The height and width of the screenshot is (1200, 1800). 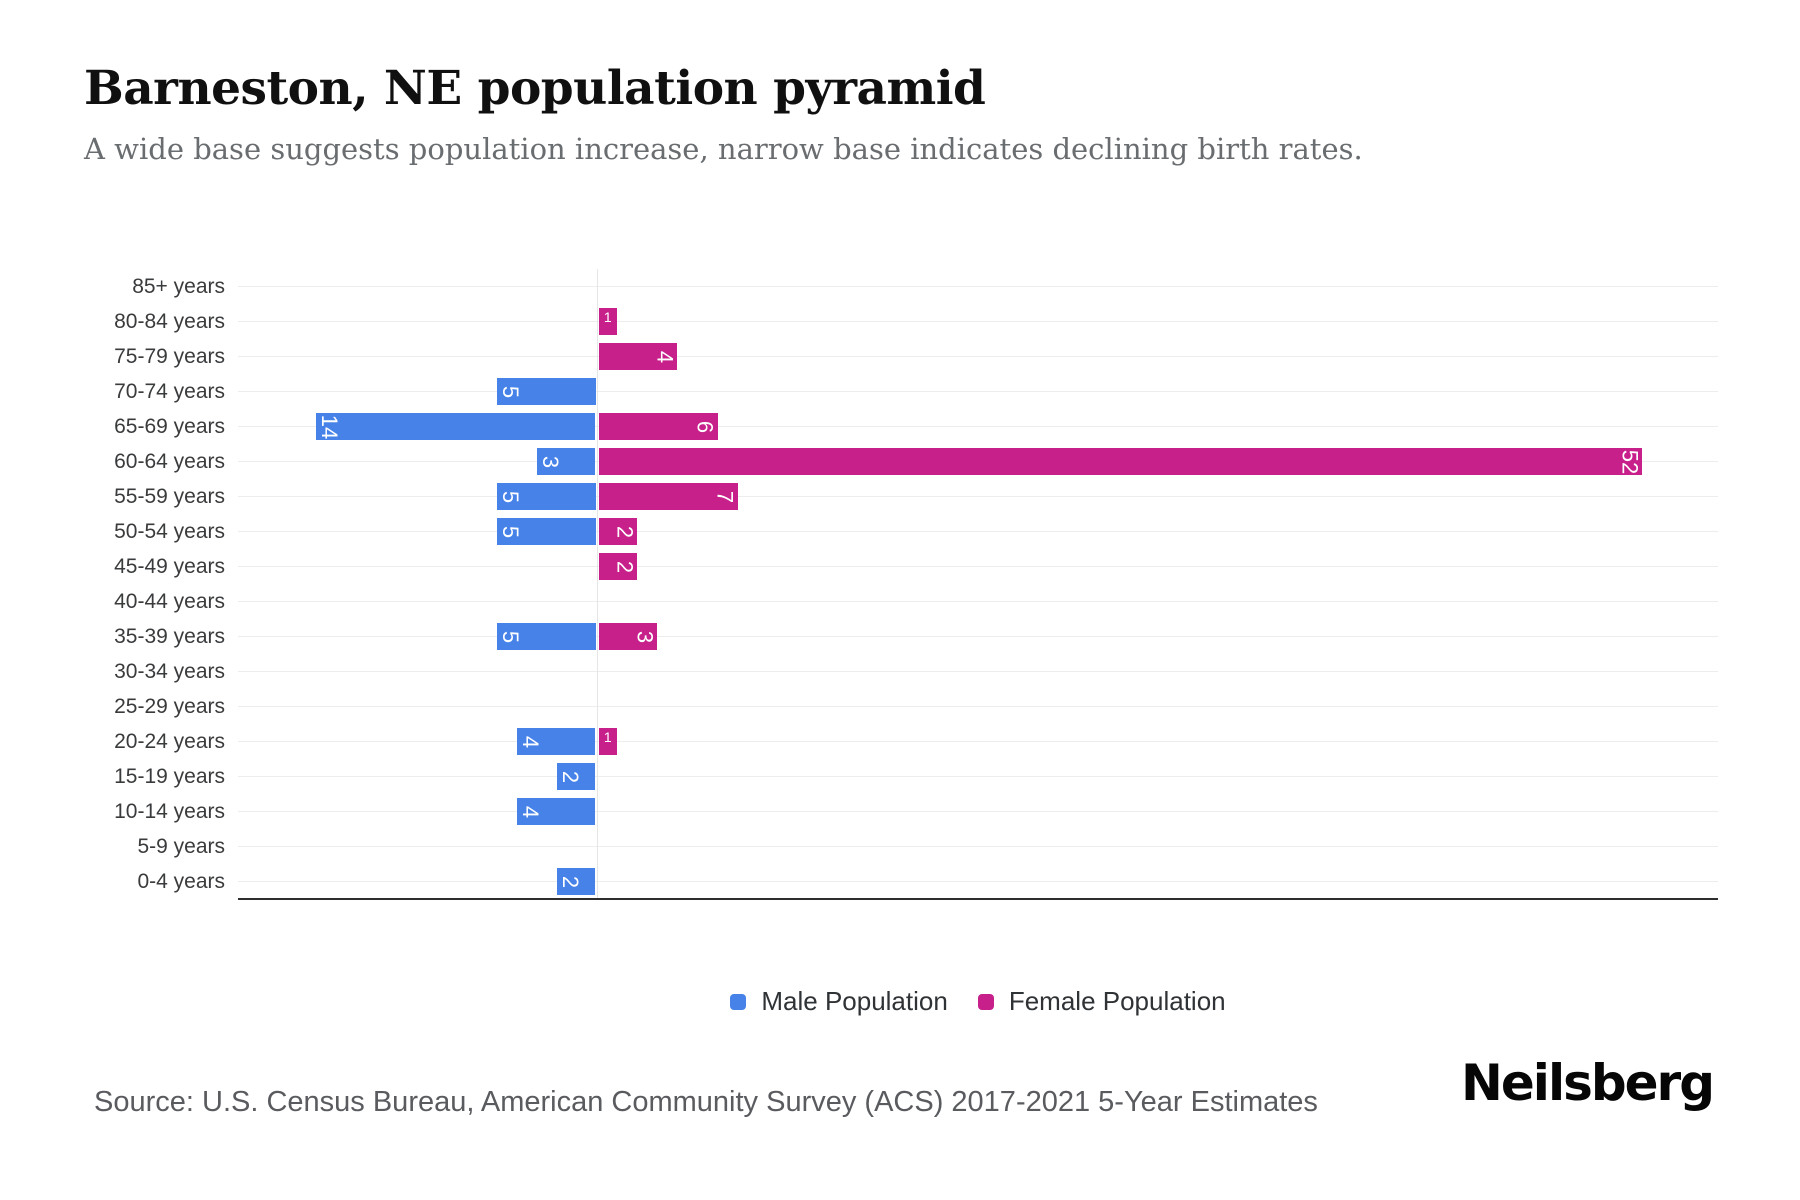 I want to click on y-axis-label: 35-39 years, so click(x=169, y=636).